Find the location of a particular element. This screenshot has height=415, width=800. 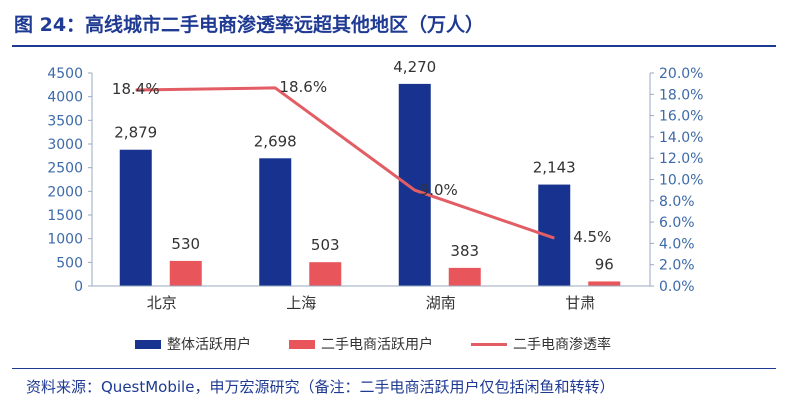

left-tick-label: 3500 is located at coordinates (65, 121).